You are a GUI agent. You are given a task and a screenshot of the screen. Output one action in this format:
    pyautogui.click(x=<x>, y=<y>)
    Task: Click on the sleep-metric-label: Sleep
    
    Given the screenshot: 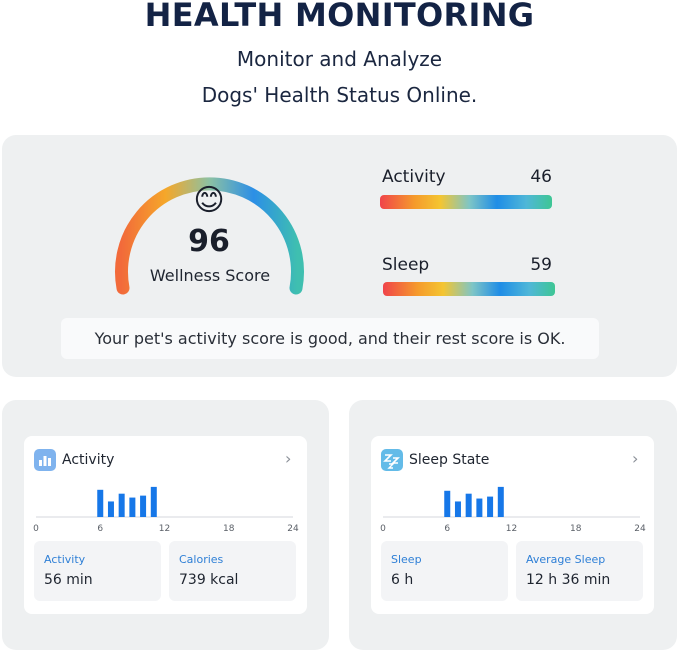 What is the action you would take?
    pyautogui.click(x=406, y=265)
    